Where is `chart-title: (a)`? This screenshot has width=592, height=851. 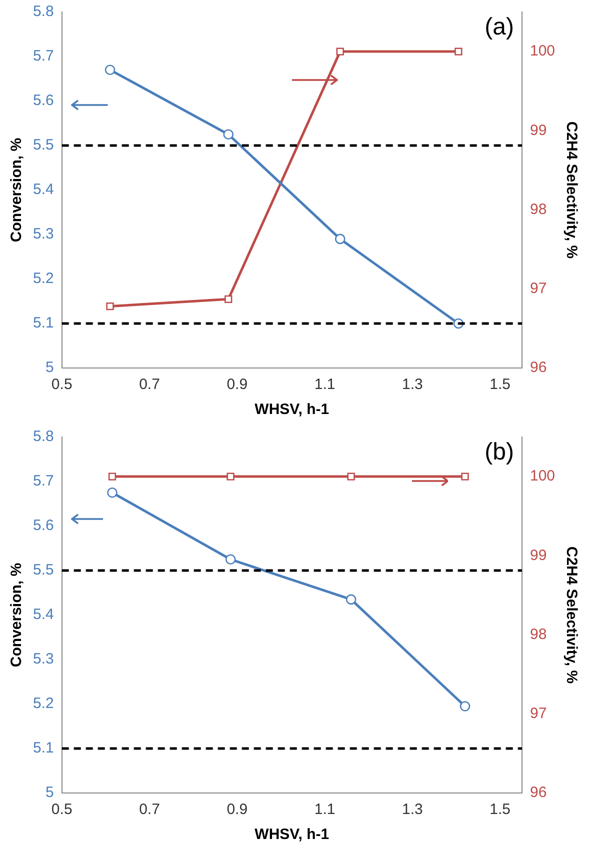 chart-title: (a) is located at coordinates (499, 27).